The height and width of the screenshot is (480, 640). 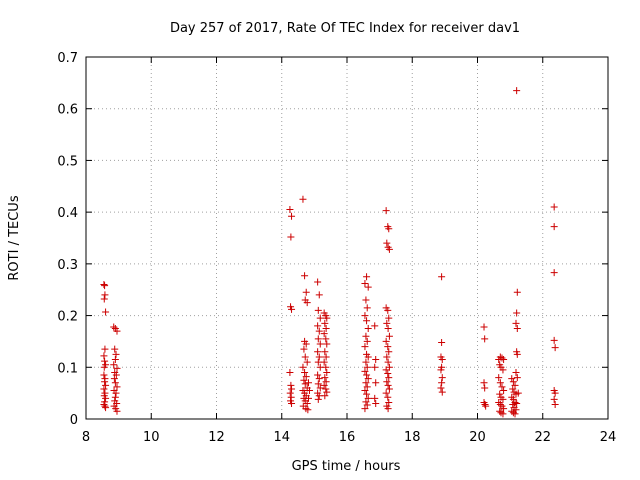 I want to click on x-tick-labels: 8 10 12 14 16 18 20 22 24, so click(x=349, y=437).